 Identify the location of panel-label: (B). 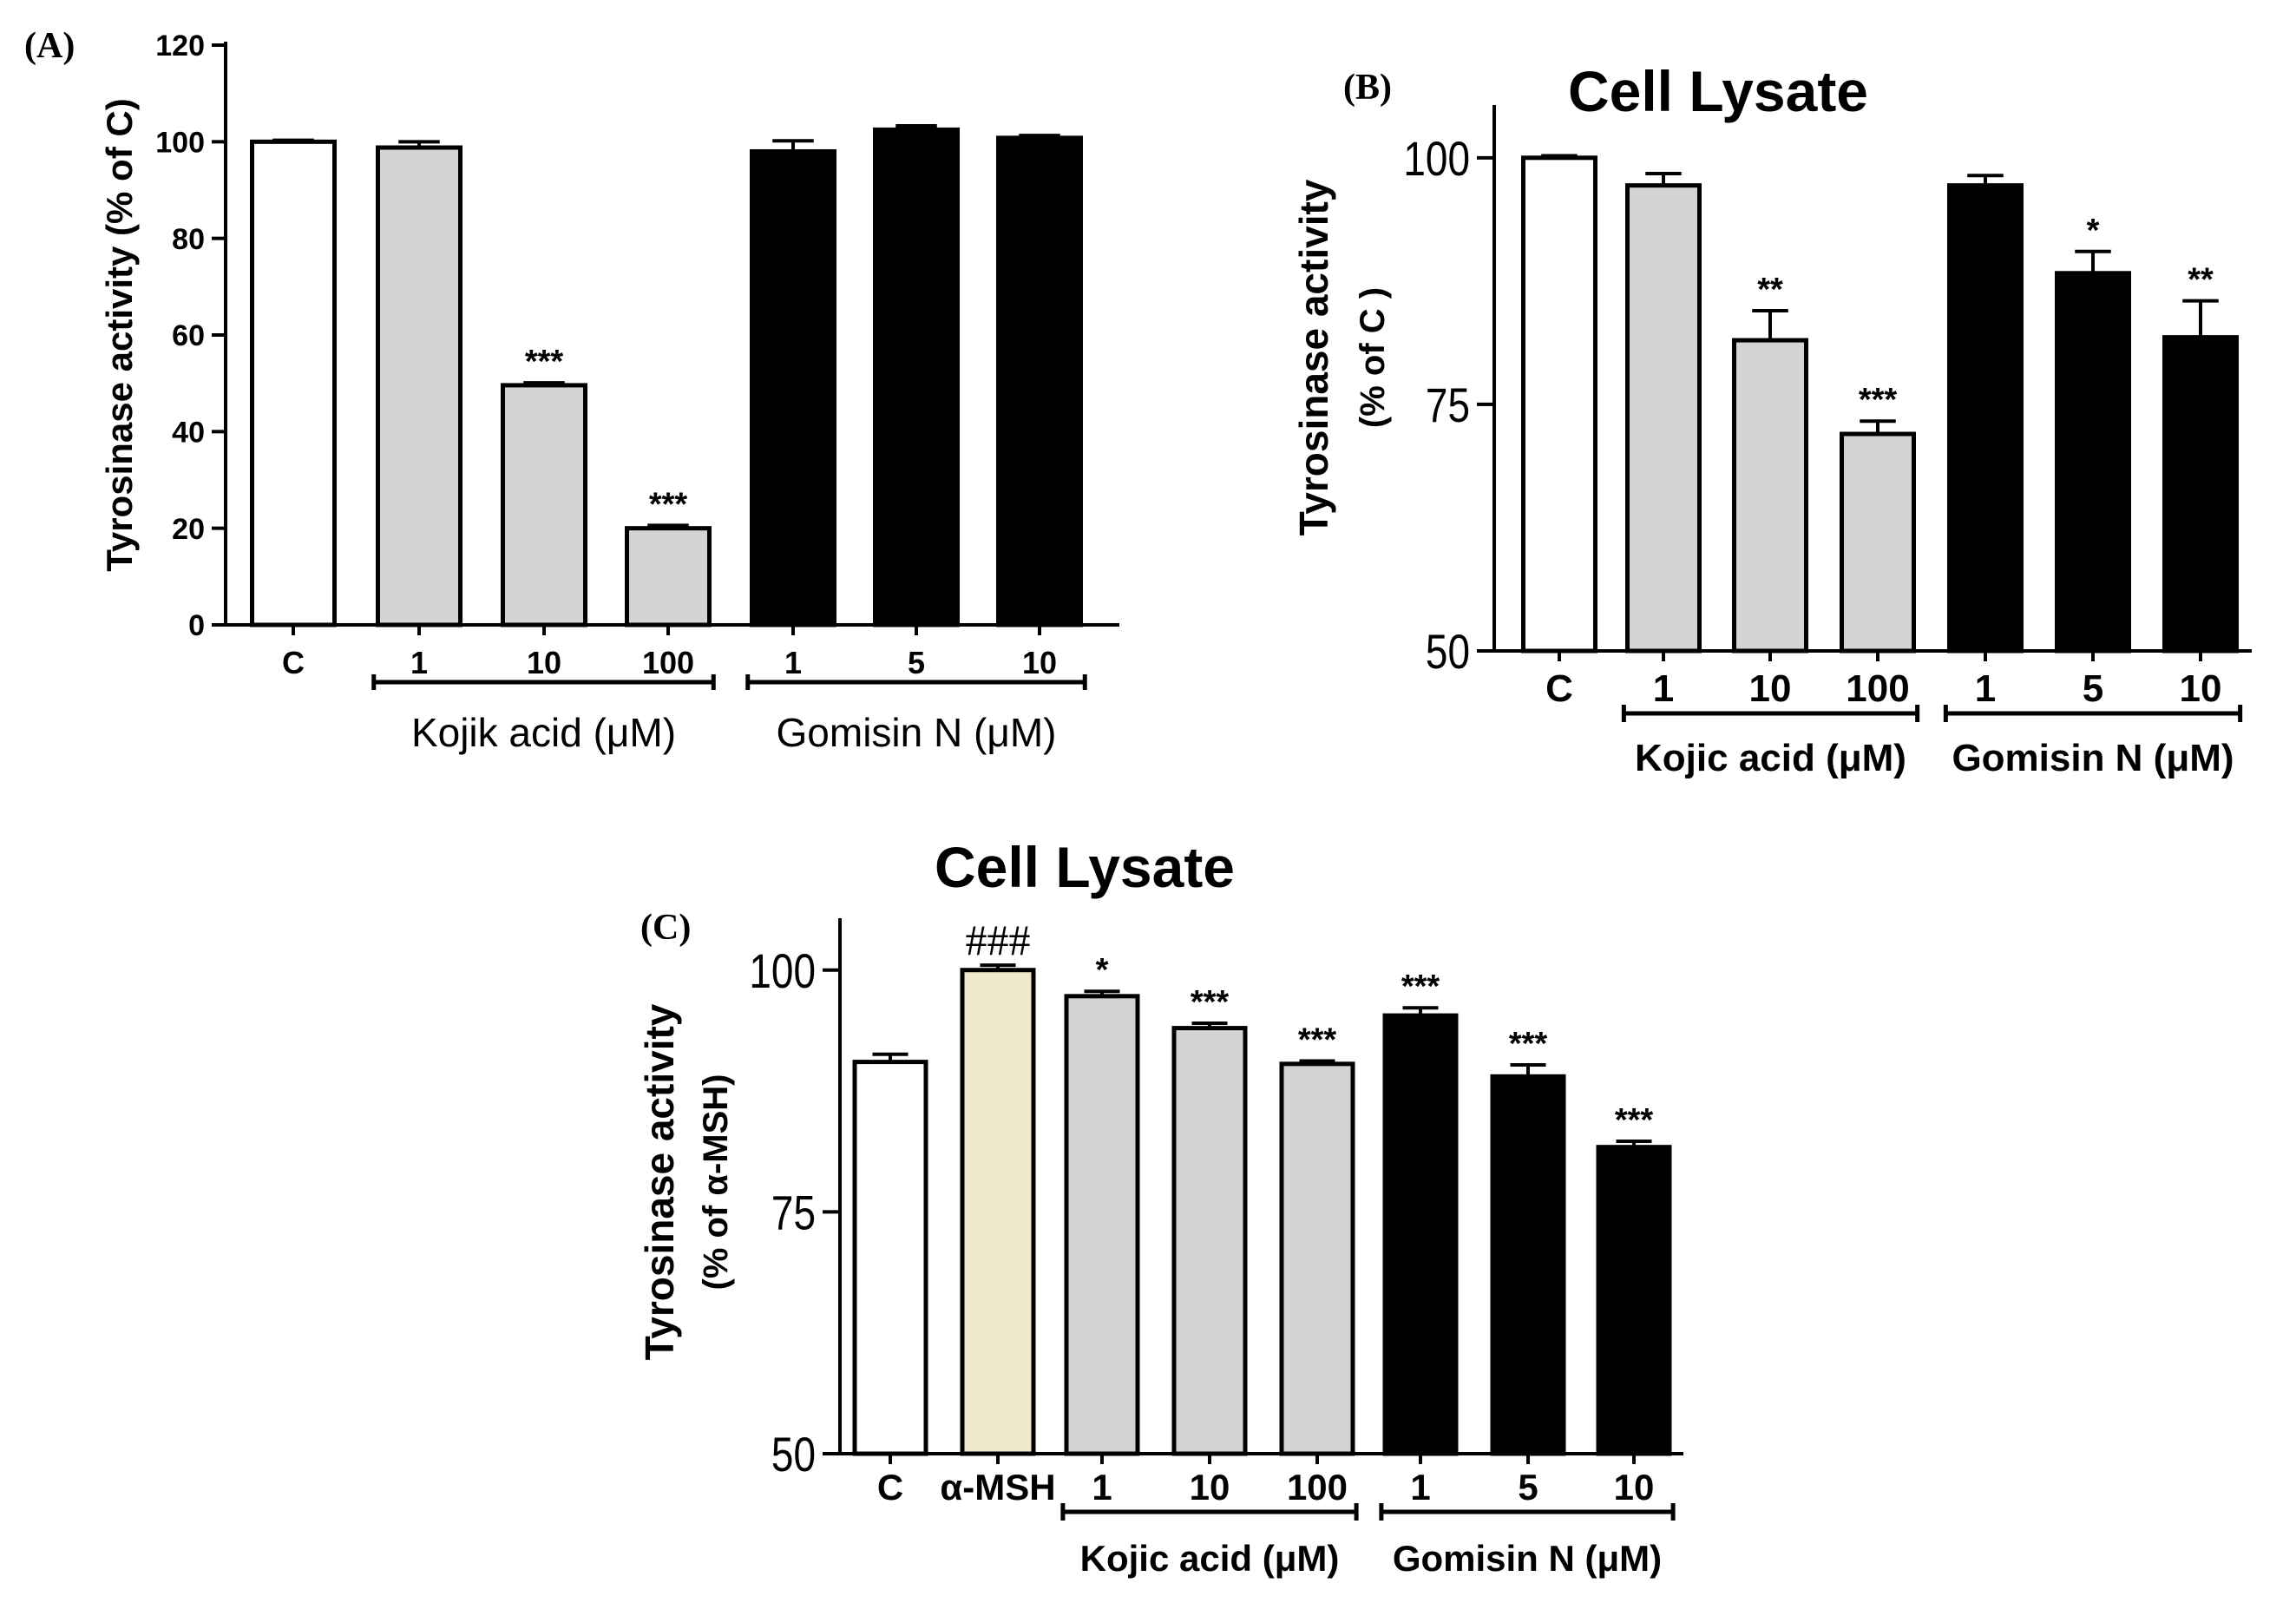
(1367, 88).